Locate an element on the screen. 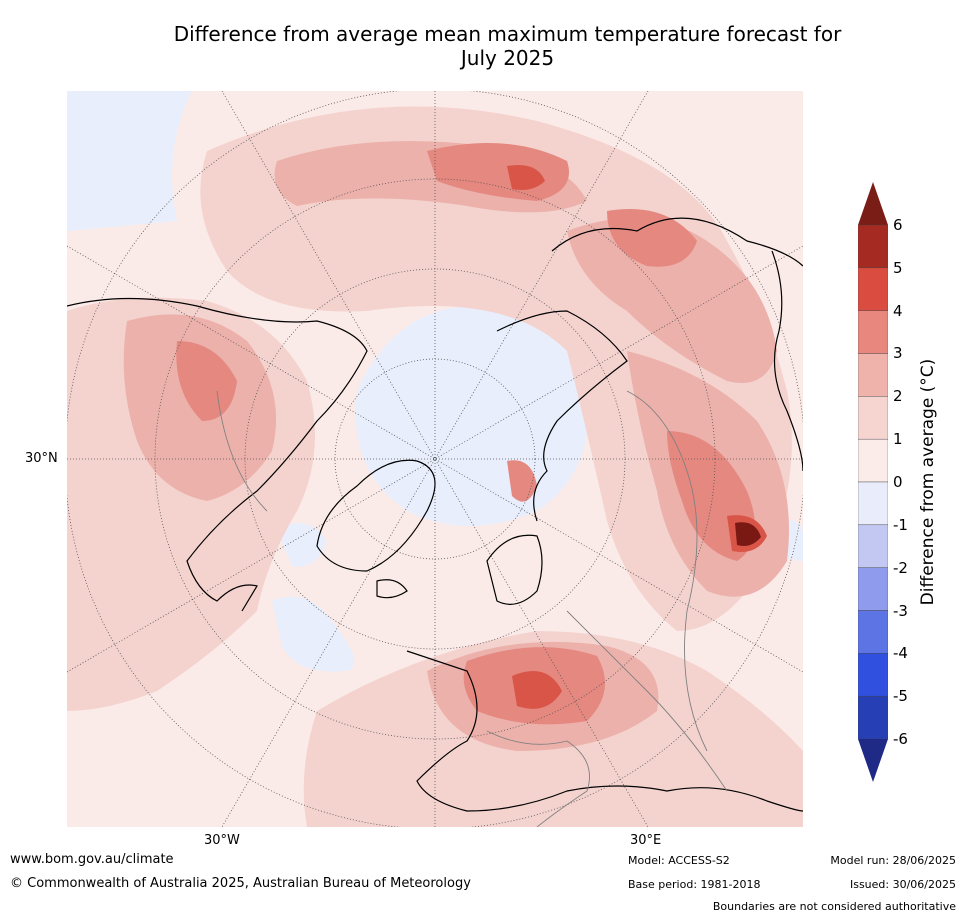 Image resolution: width=965 pixels, height=919 pixels. colorbar-bottom-arrow is located at coordinates (873, 760).